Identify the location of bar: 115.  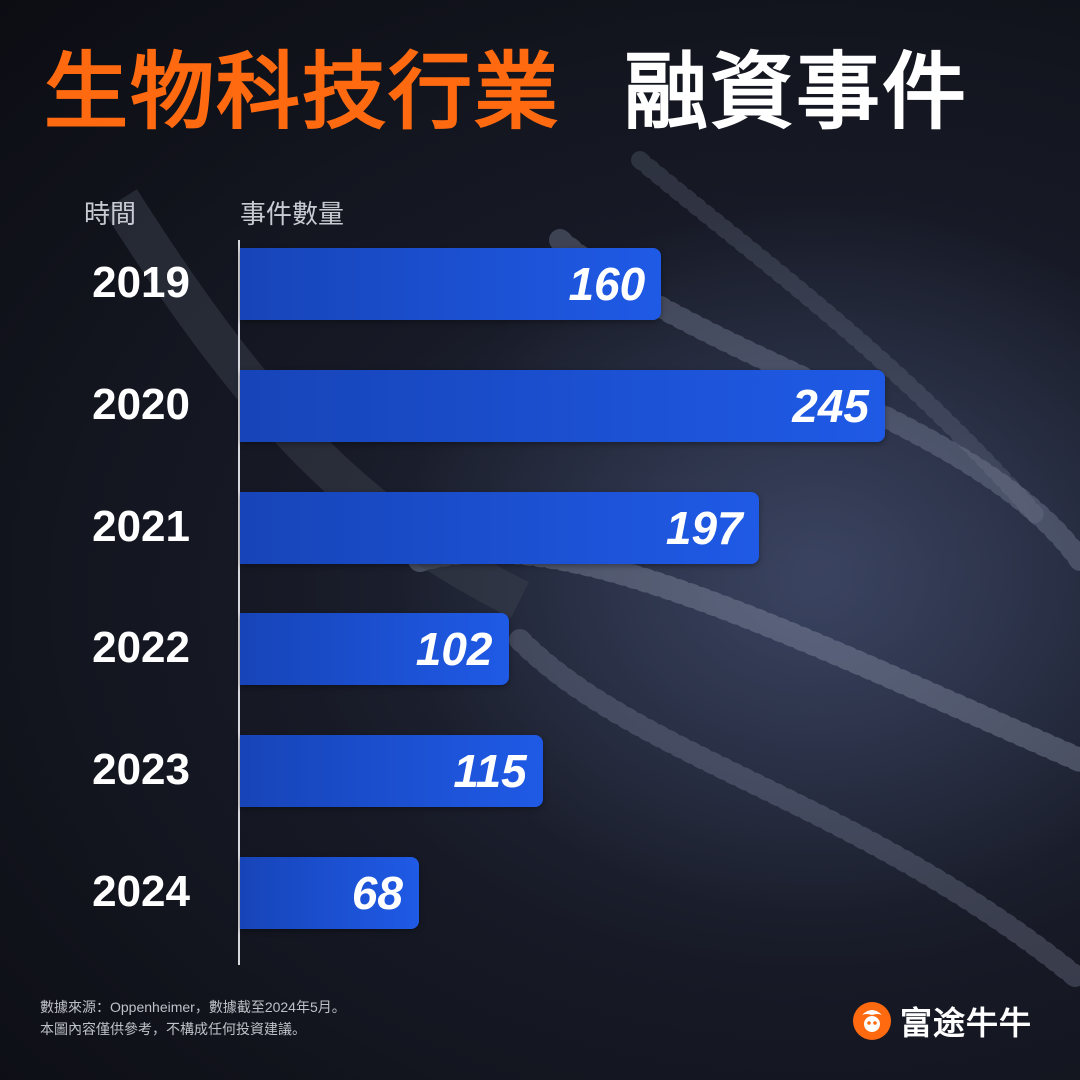
(391, 771).